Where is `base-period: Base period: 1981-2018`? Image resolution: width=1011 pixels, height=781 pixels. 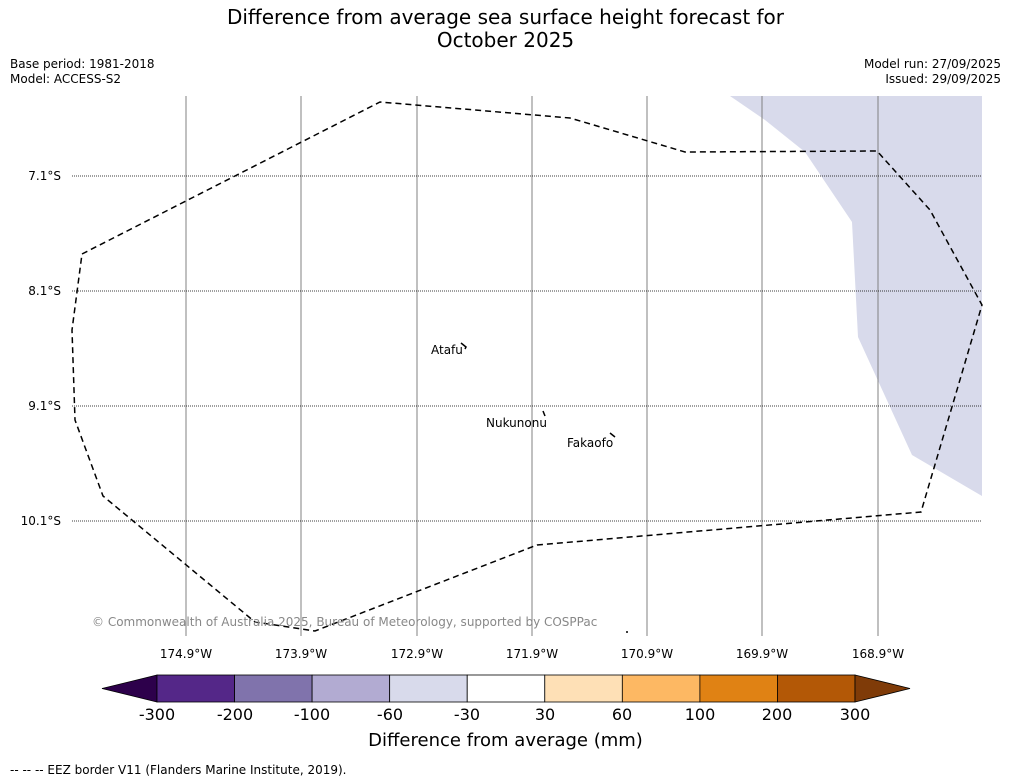
base-period: Base period: 1981-2018 is located at coordinates (82, 64).